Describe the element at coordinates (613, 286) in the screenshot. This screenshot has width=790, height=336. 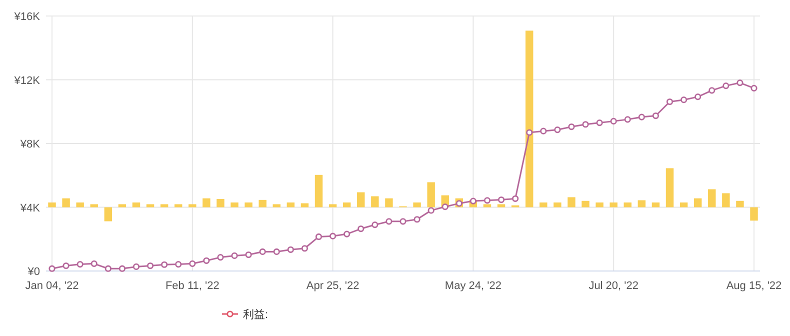
I see `x-tick-label: Jul 20, '22` at that location.